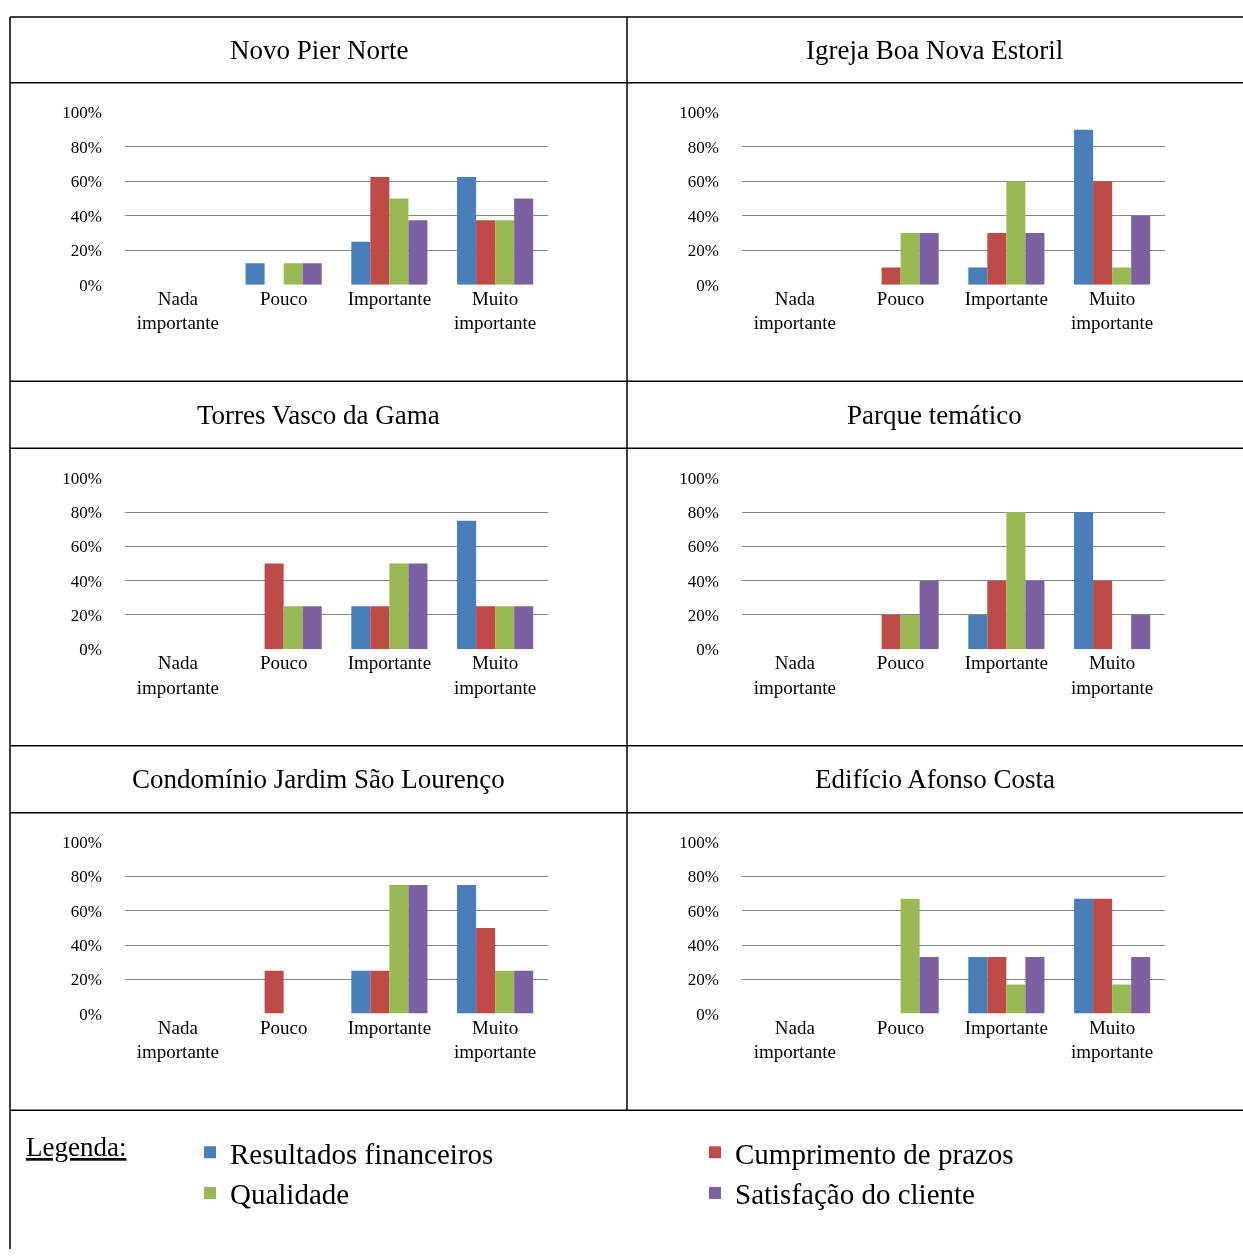 The height and width of the screenshot is (1259, 1243). Describe the element at coordinates (318, 779) in the screenshot. I see `chart-title: Condomínio Jardim São Lourenço` at that location.